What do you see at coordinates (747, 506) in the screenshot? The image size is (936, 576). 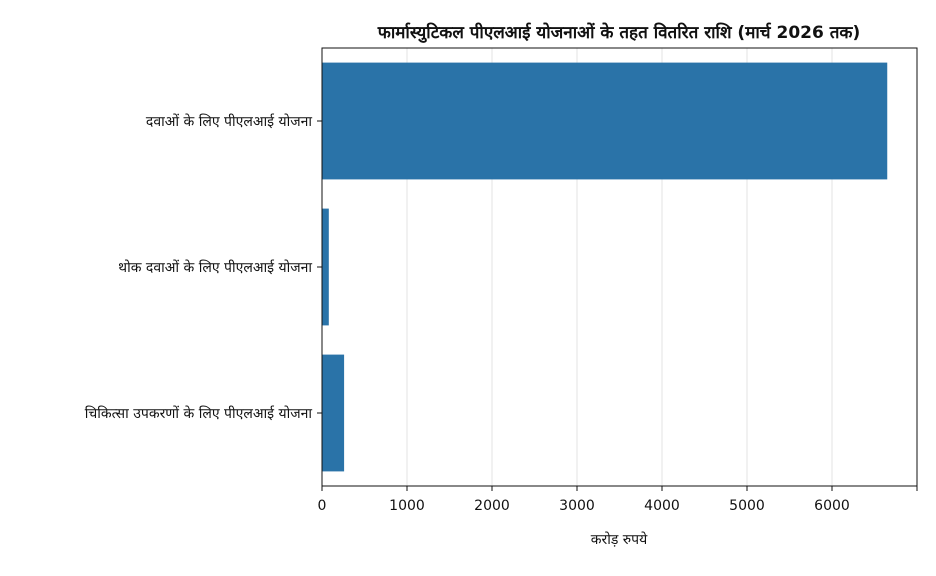 I see `x-tick-label: 5000` at bounding box center [747, 506].